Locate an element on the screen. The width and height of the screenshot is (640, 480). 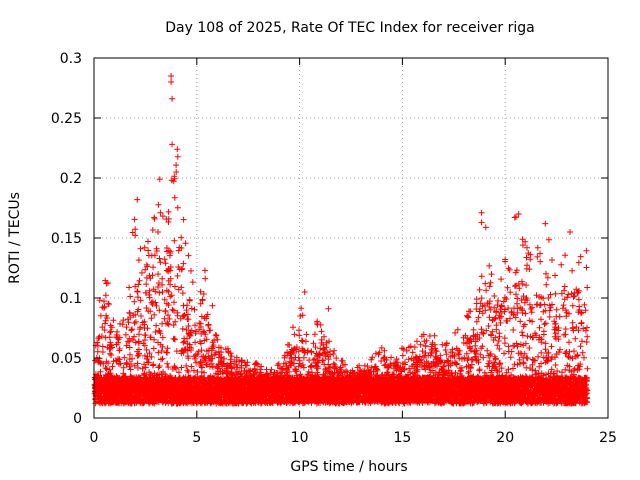
y-tick-label: 0.15 is located at coordinates (66, 239).